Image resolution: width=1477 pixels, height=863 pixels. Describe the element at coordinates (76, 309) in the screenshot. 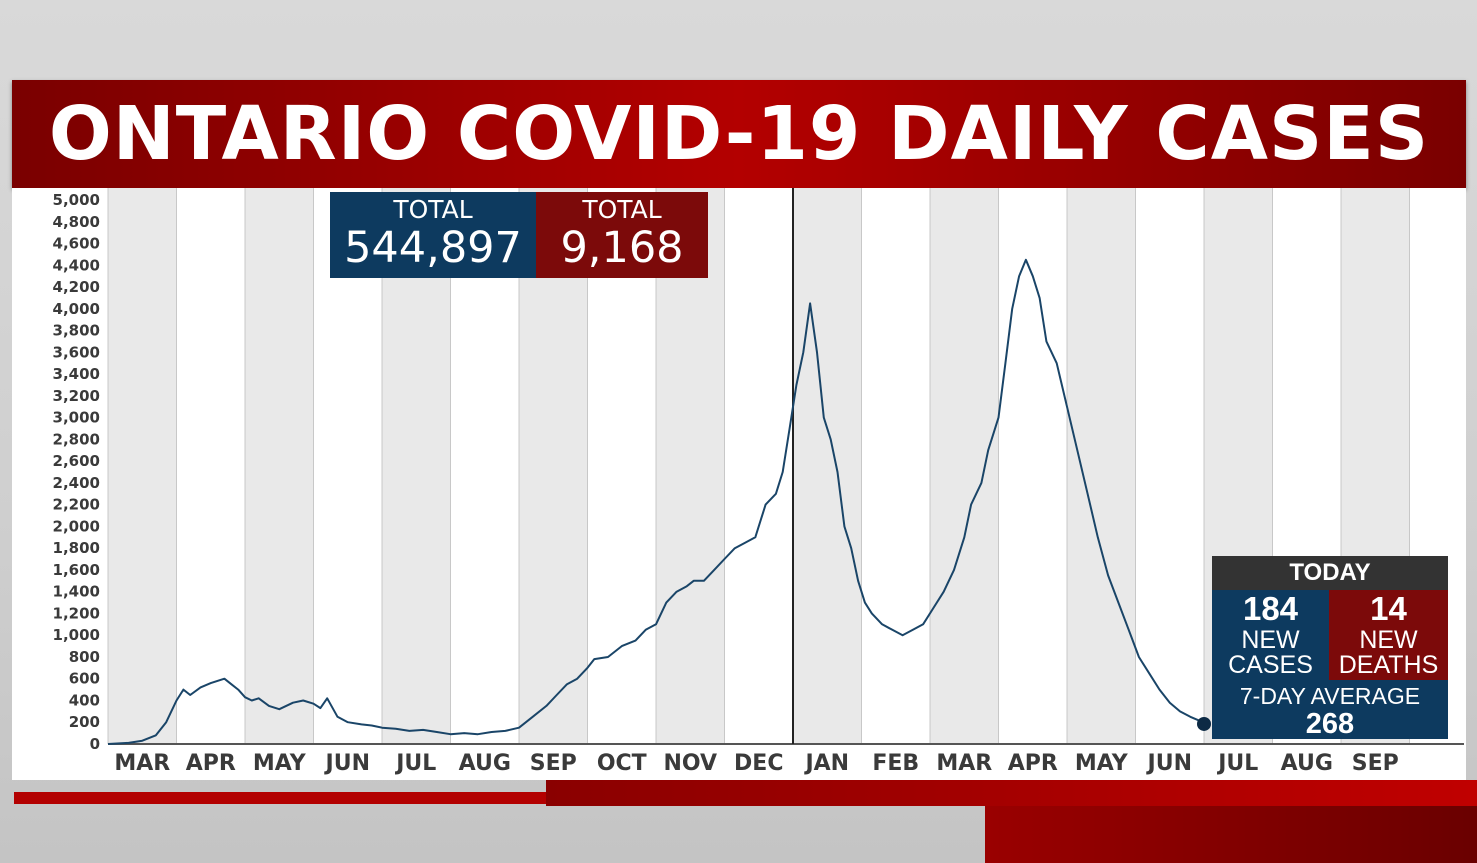

I see `y-tick-label: 4,000` at that location.